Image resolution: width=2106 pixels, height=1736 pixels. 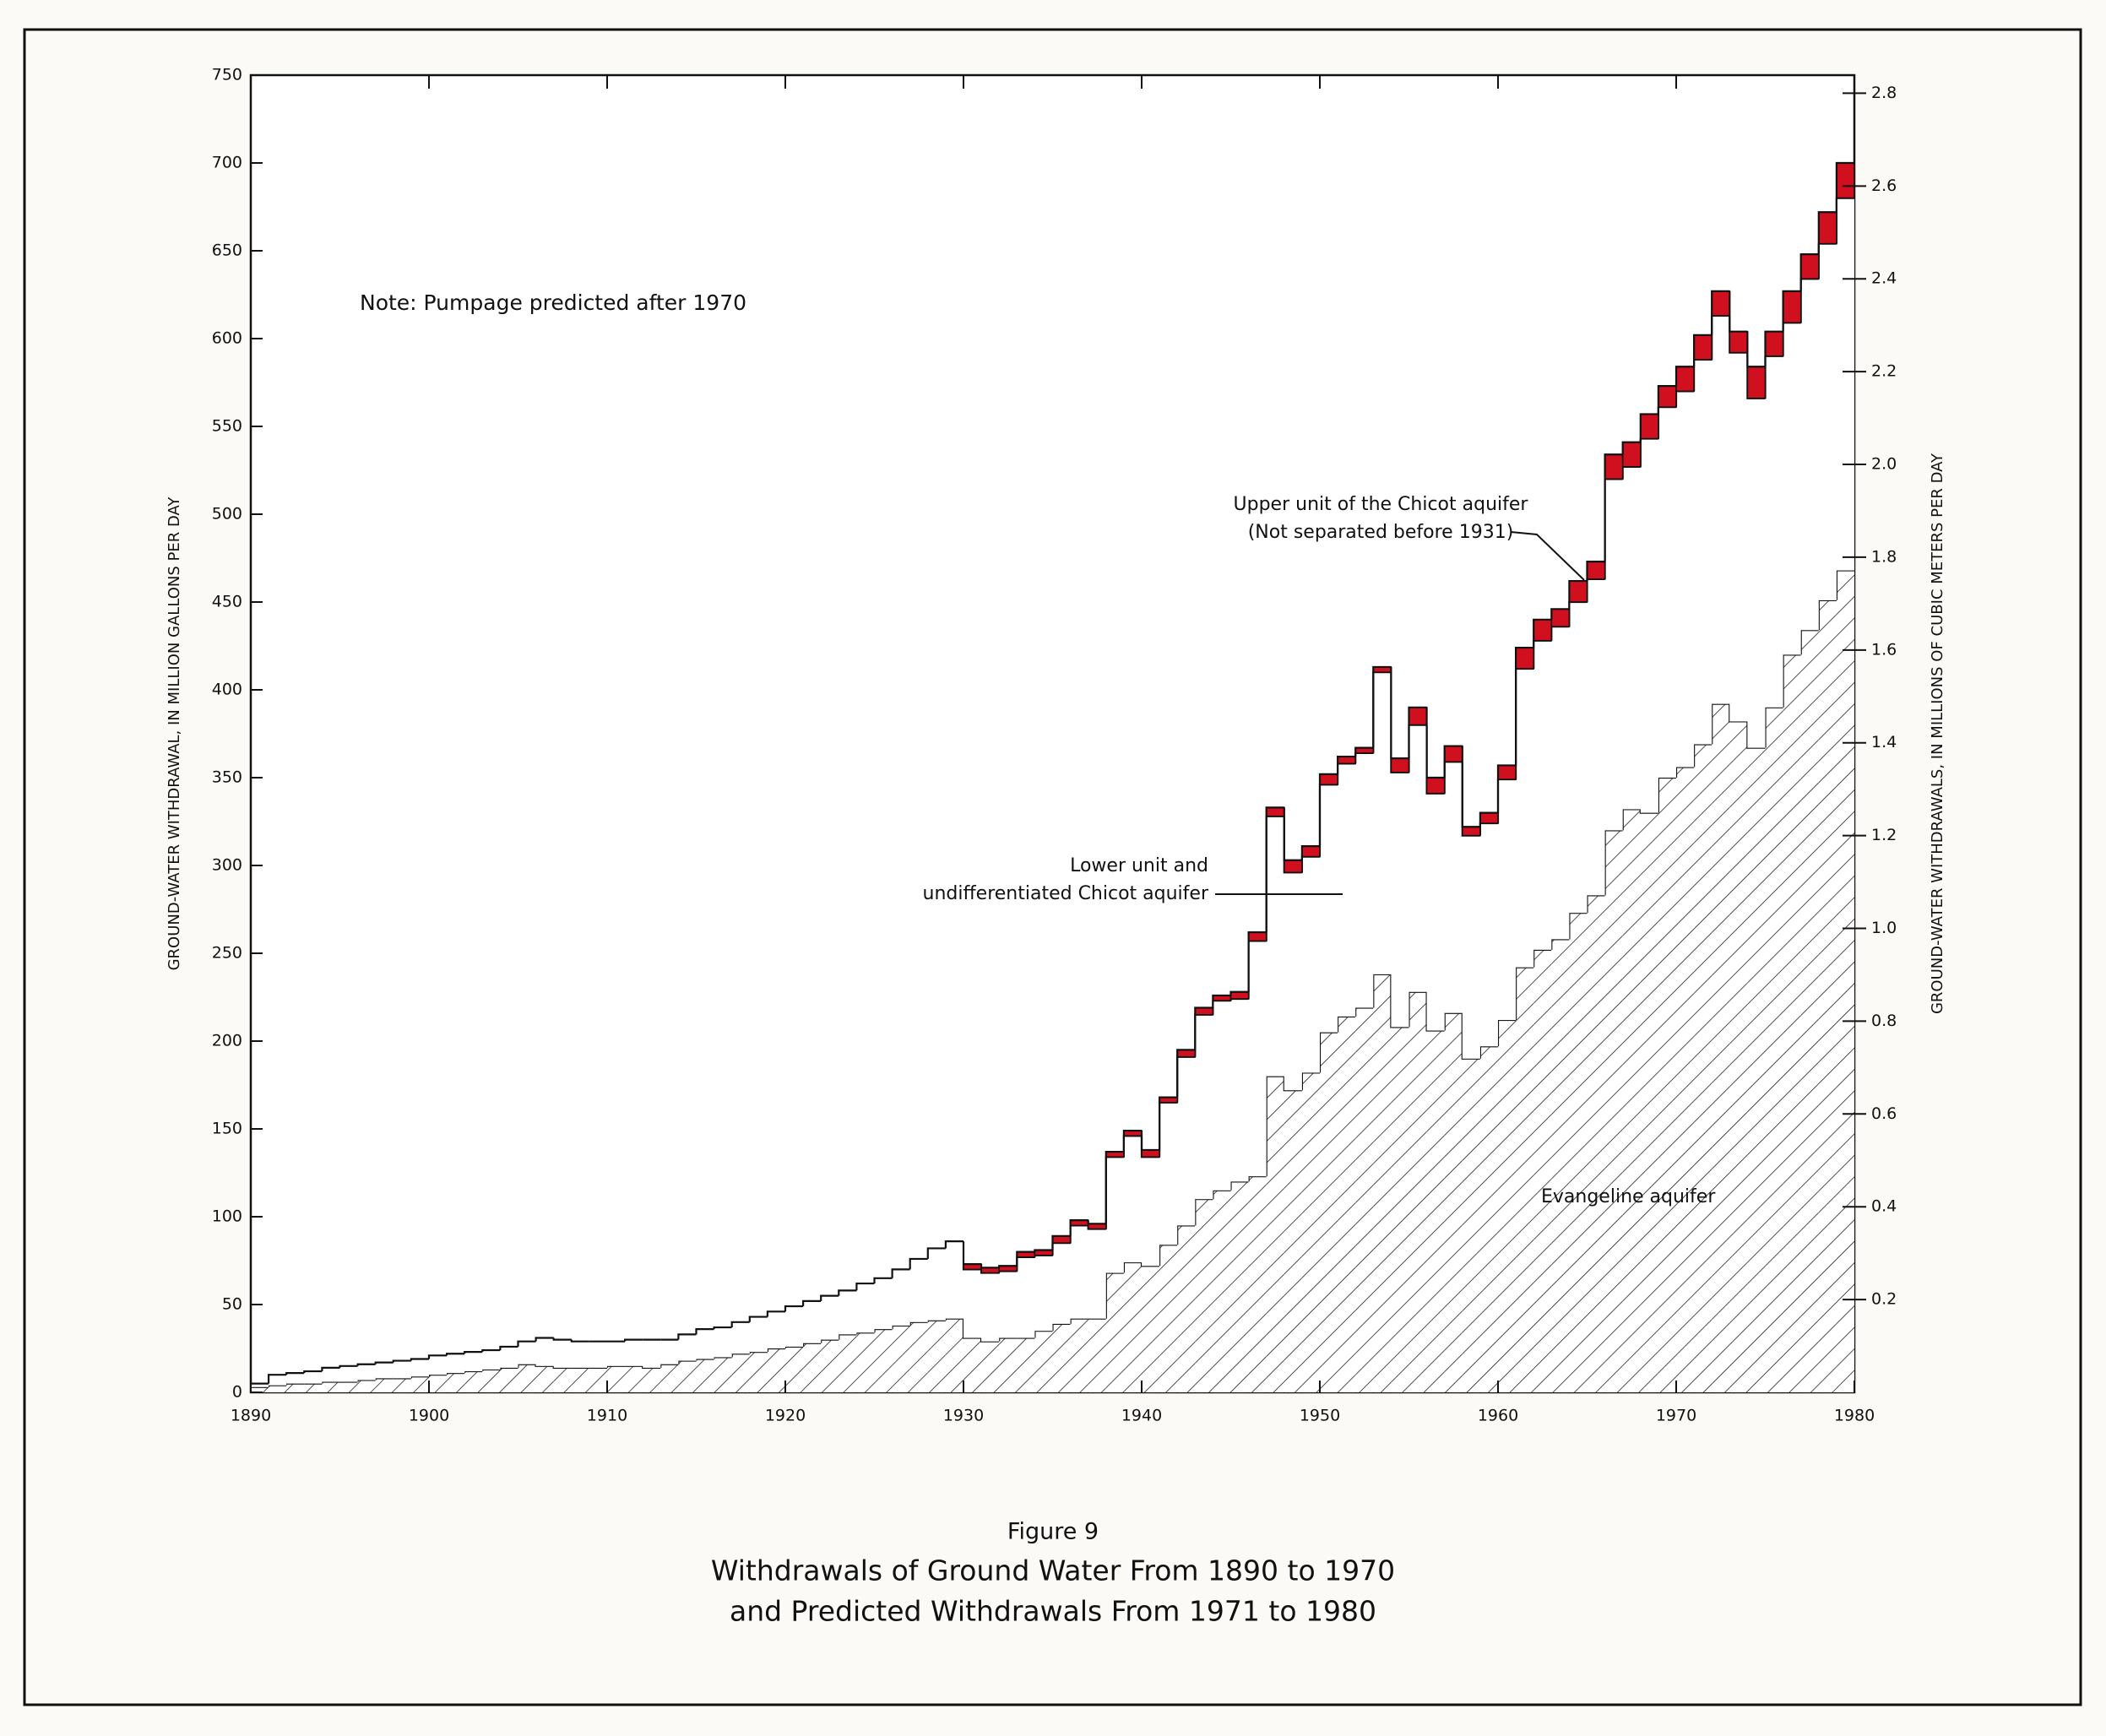 I want to click on y-tick-label: 350, so click(x=227, y=777).